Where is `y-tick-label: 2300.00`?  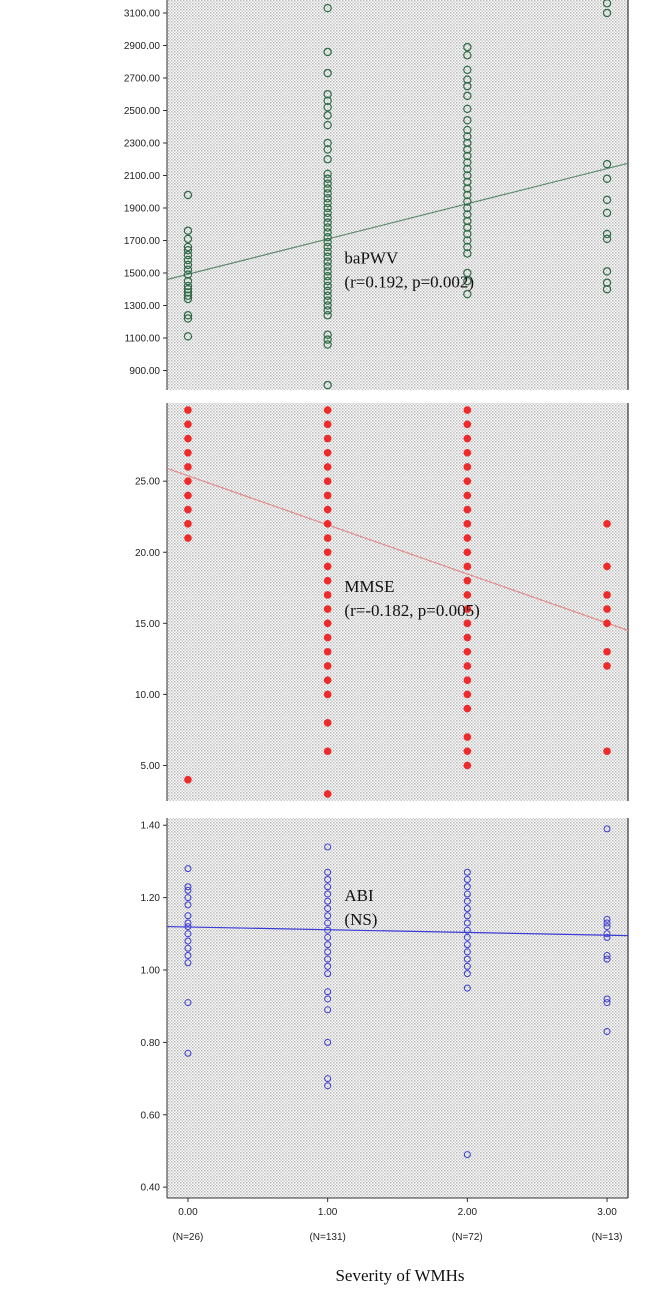 y-tick-label: 2300.00 is located at coordinates (142, 144).